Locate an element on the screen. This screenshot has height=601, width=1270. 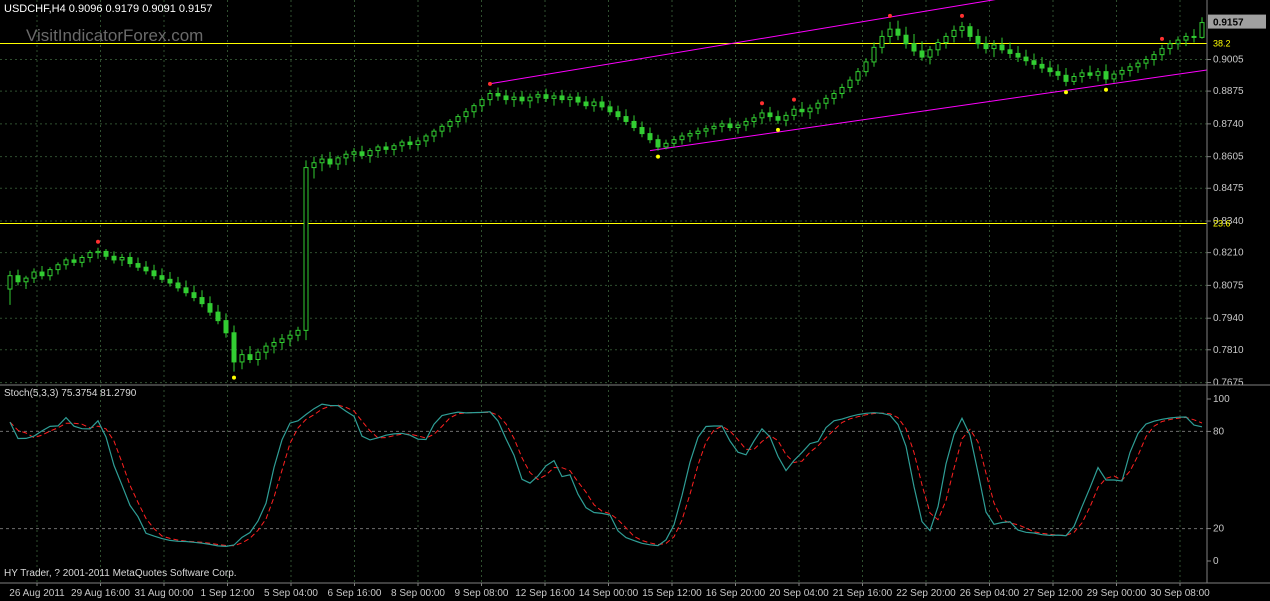
time-axis-label: 30 Sep 08:00 is located at coordinates (1180, 593).